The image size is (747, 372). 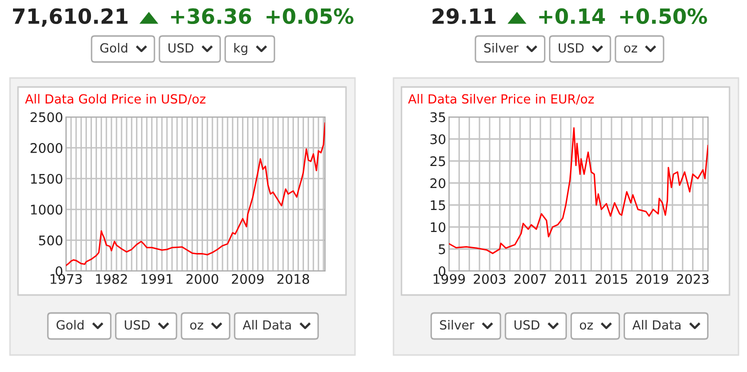 I want to click on y-tick-label: 2000, so click(x=46, y=148).